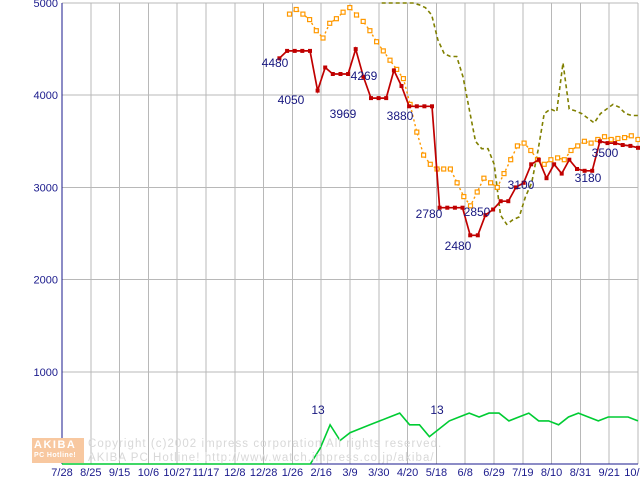  I want to click on x-tick-label: 8/10, so click(551, 473).